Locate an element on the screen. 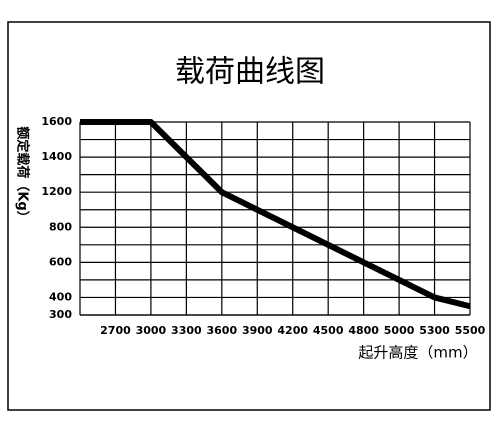 The height and width of the screenshot is (430, 500). x-tick-label: 3600 is located at coordinates (222, 330).